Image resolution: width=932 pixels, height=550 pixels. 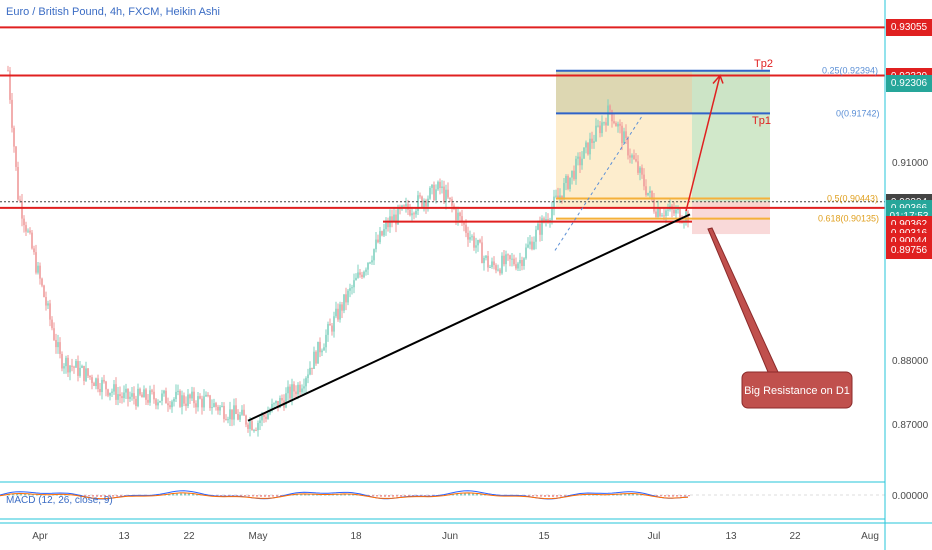 What do you see at coordinates (909, 83) in the screenshot?
I see `price-tag: 0.92306` at bounding box center [909, 83].